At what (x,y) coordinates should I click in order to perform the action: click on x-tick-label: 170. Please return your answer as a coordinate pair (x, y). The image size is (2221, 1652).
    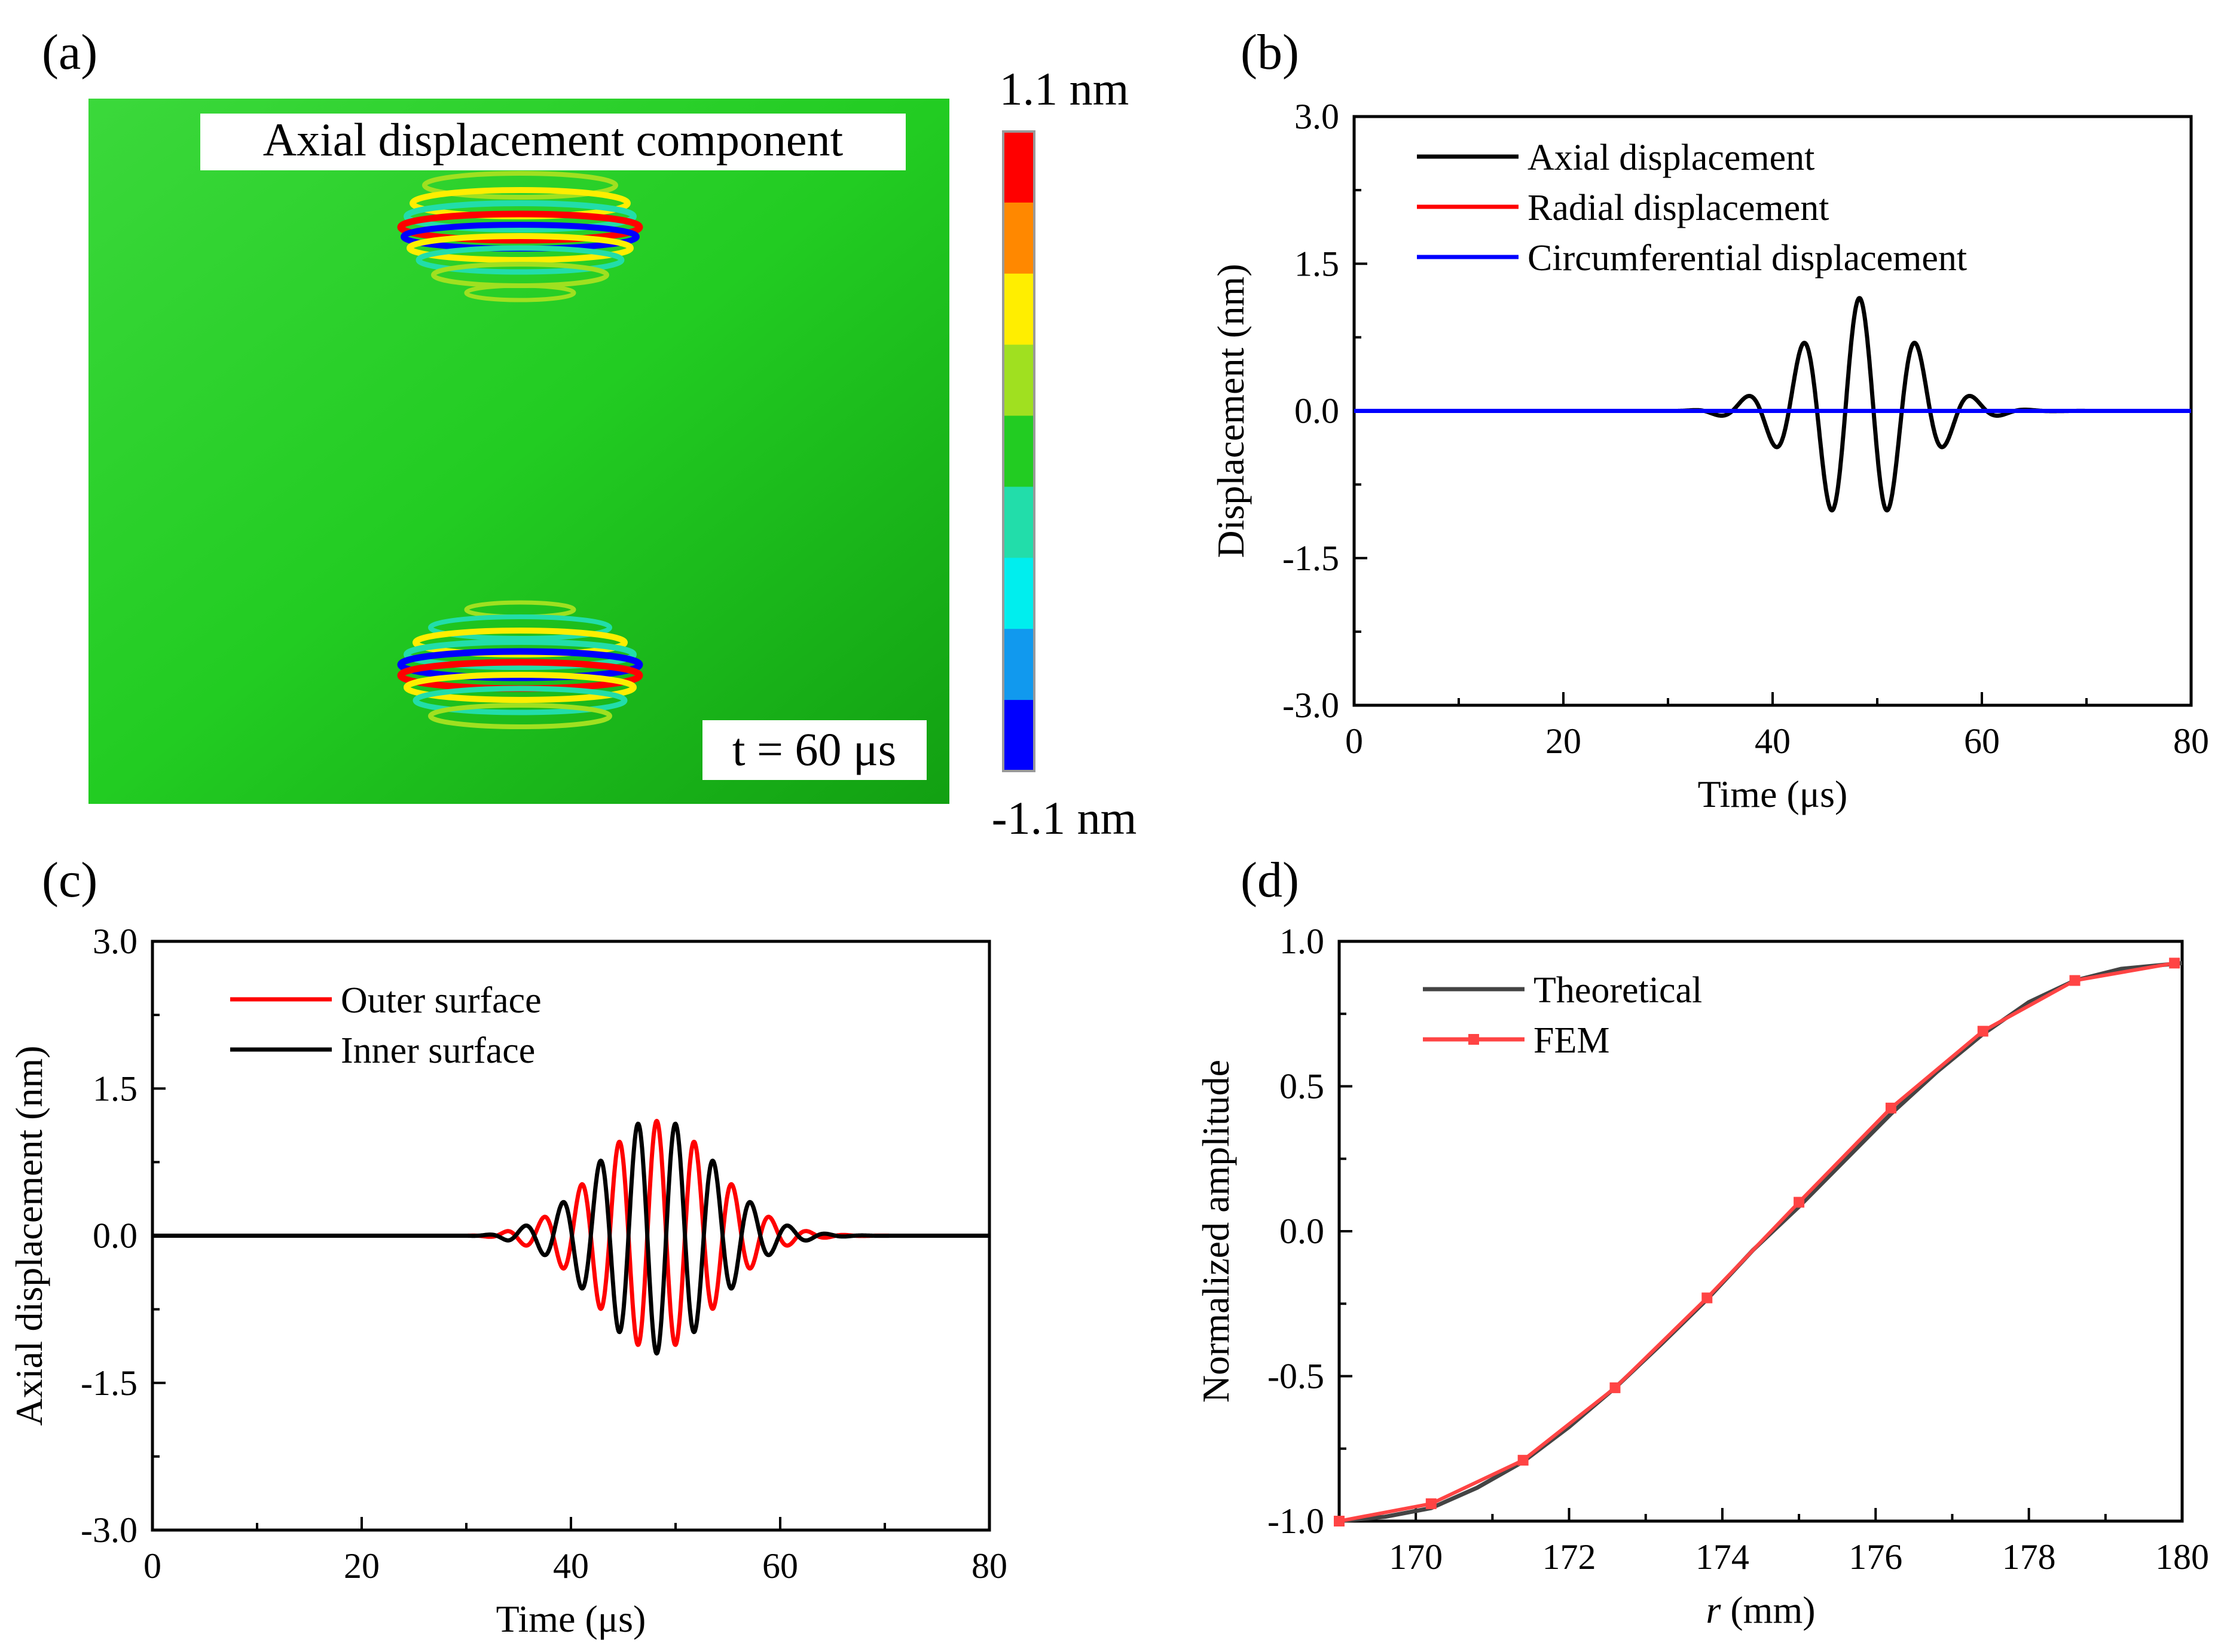
    Looking at the image, I should click on (1416, 1557).